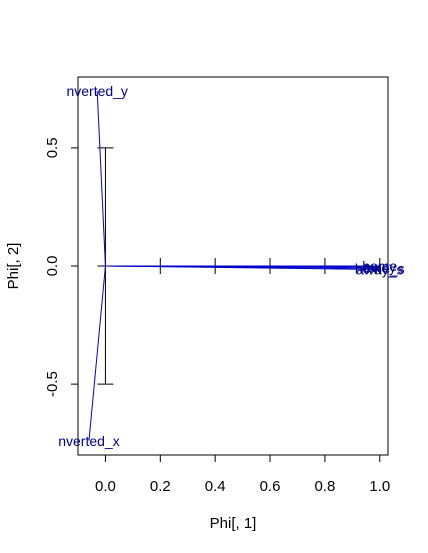  I want to click on point-label-inverted-x: nverted_x, so click(88, 441).